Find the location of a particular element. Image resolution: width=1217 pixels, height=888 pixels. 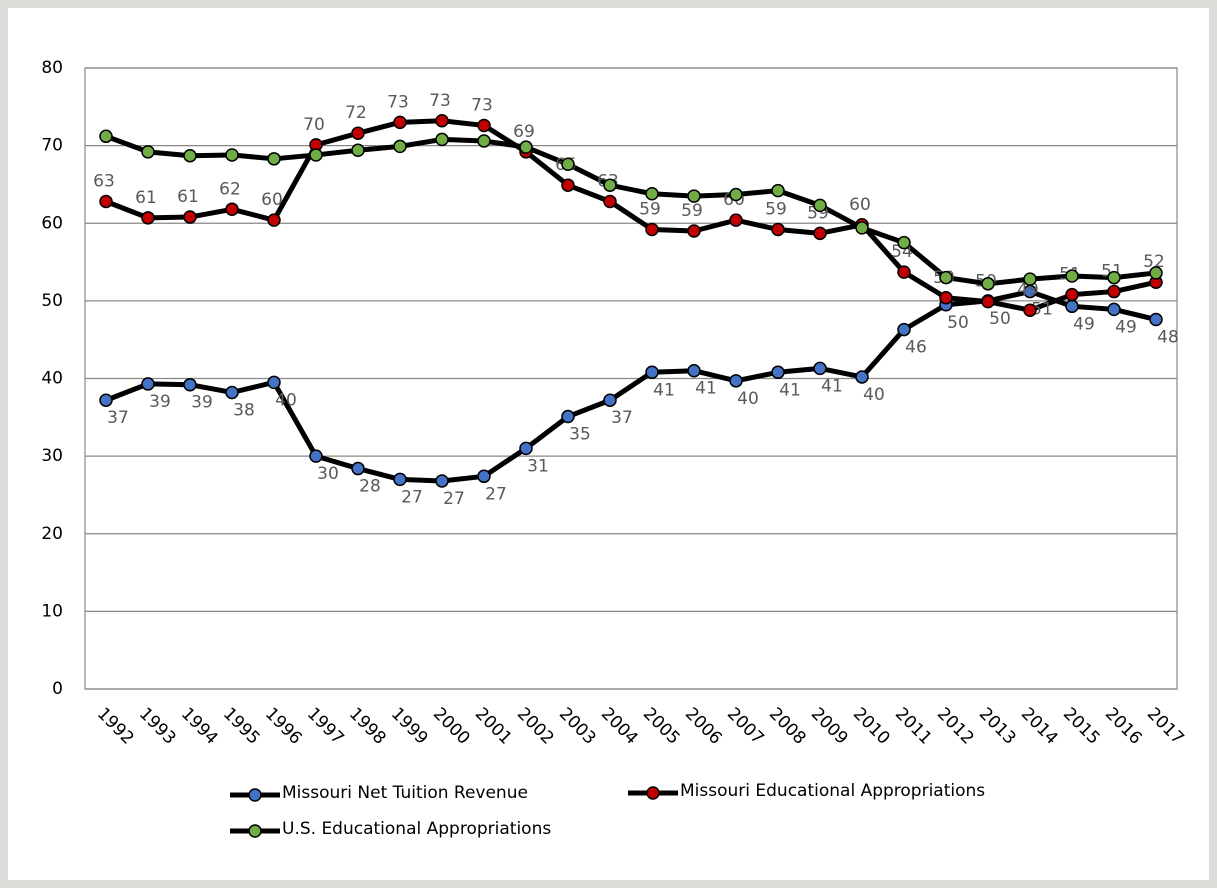

x-tick-label: 2005 is located at coordinates (661, 726).